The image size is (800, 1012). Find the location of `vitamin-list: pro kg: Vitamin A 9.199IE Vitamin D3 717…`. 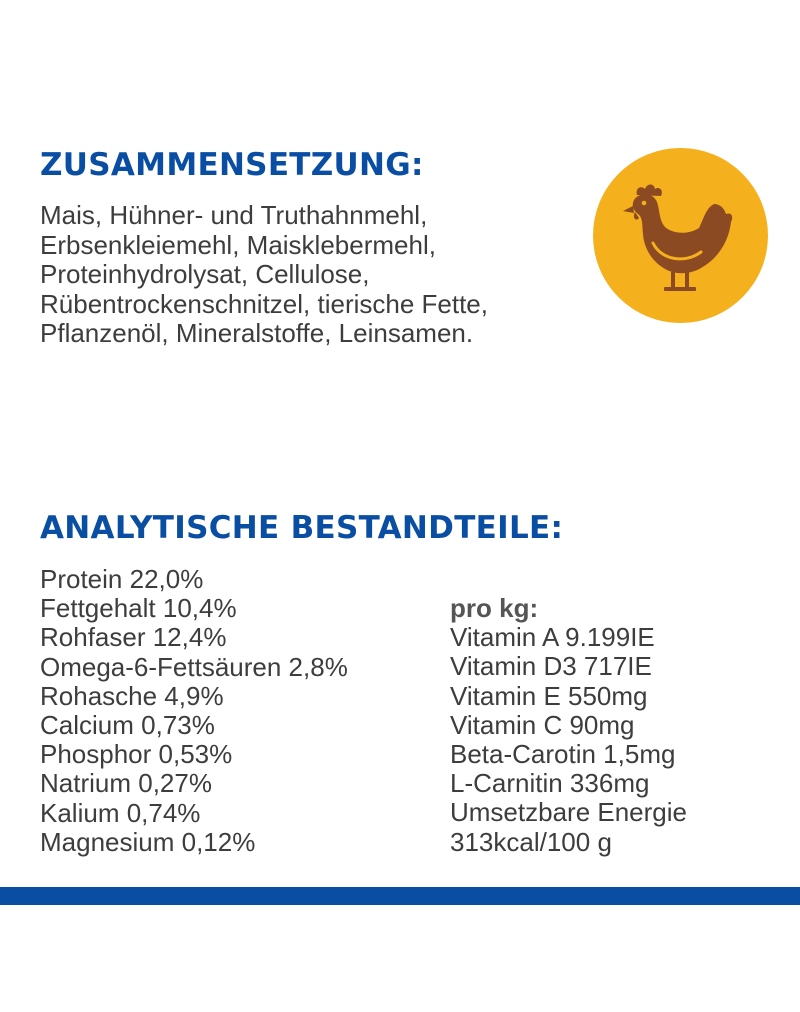

vitamin-list: pro kg: Vitamin A 9.199IE Vitamin D3 717… is located at coordinates (568, 725).